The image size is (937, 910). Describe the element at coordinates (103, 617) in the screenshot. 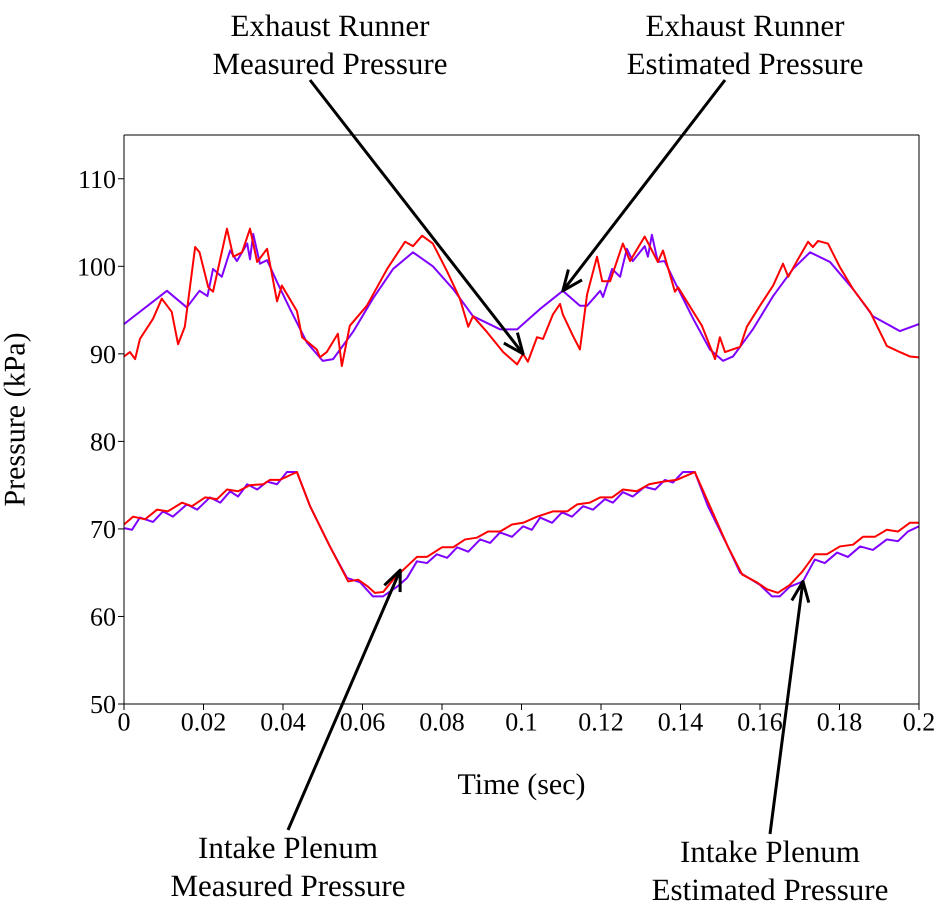

I see `y-tick-label: 60` at that location.